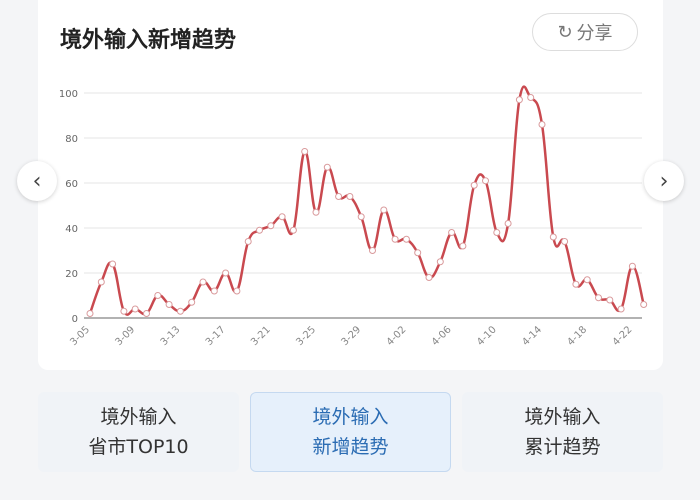  I want to click on share-button: ↻ 分享, so click(585, 32).